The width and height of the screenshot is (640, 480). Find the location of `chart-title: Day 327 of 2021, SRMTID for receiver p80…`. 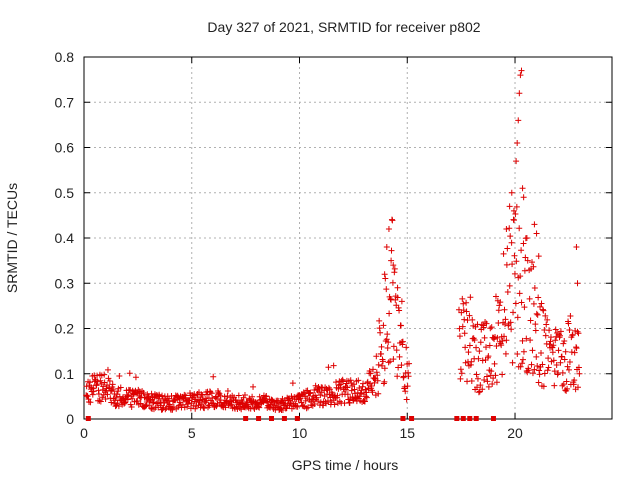

chart-title: Day 327 of 2021, SRMTID for receiver p80… is located at coordinates (343, 27).